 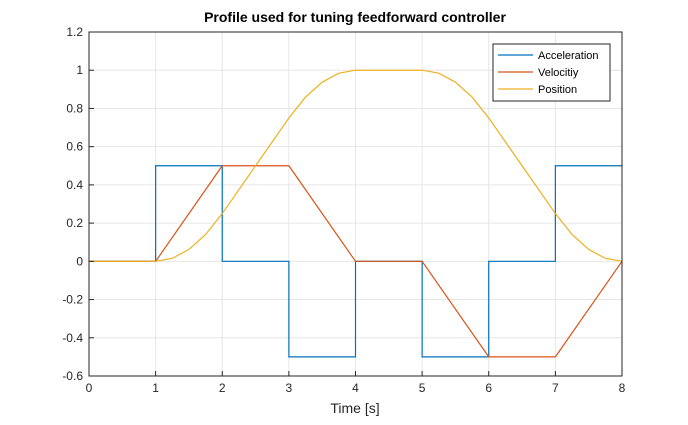 What do you see at coordinates (155, 388) in the screenshot?
I see `x-tick-label: 1` at bounding box center [155, 388].